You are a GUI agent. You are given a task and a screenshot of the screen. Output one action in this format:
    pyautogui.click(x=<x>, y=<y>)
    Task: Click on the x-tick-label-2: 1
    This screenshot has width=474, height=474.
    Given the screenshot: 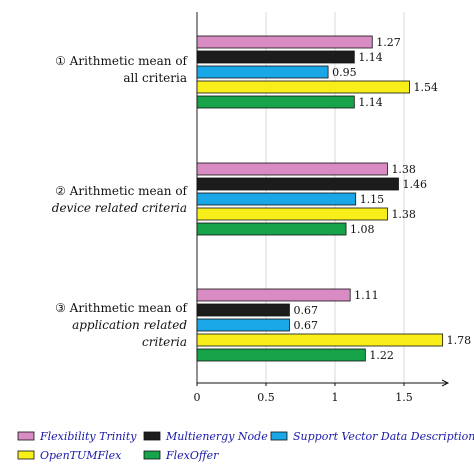 What is the action you would take?
    pyautogui.click(x=335, y=397)
    